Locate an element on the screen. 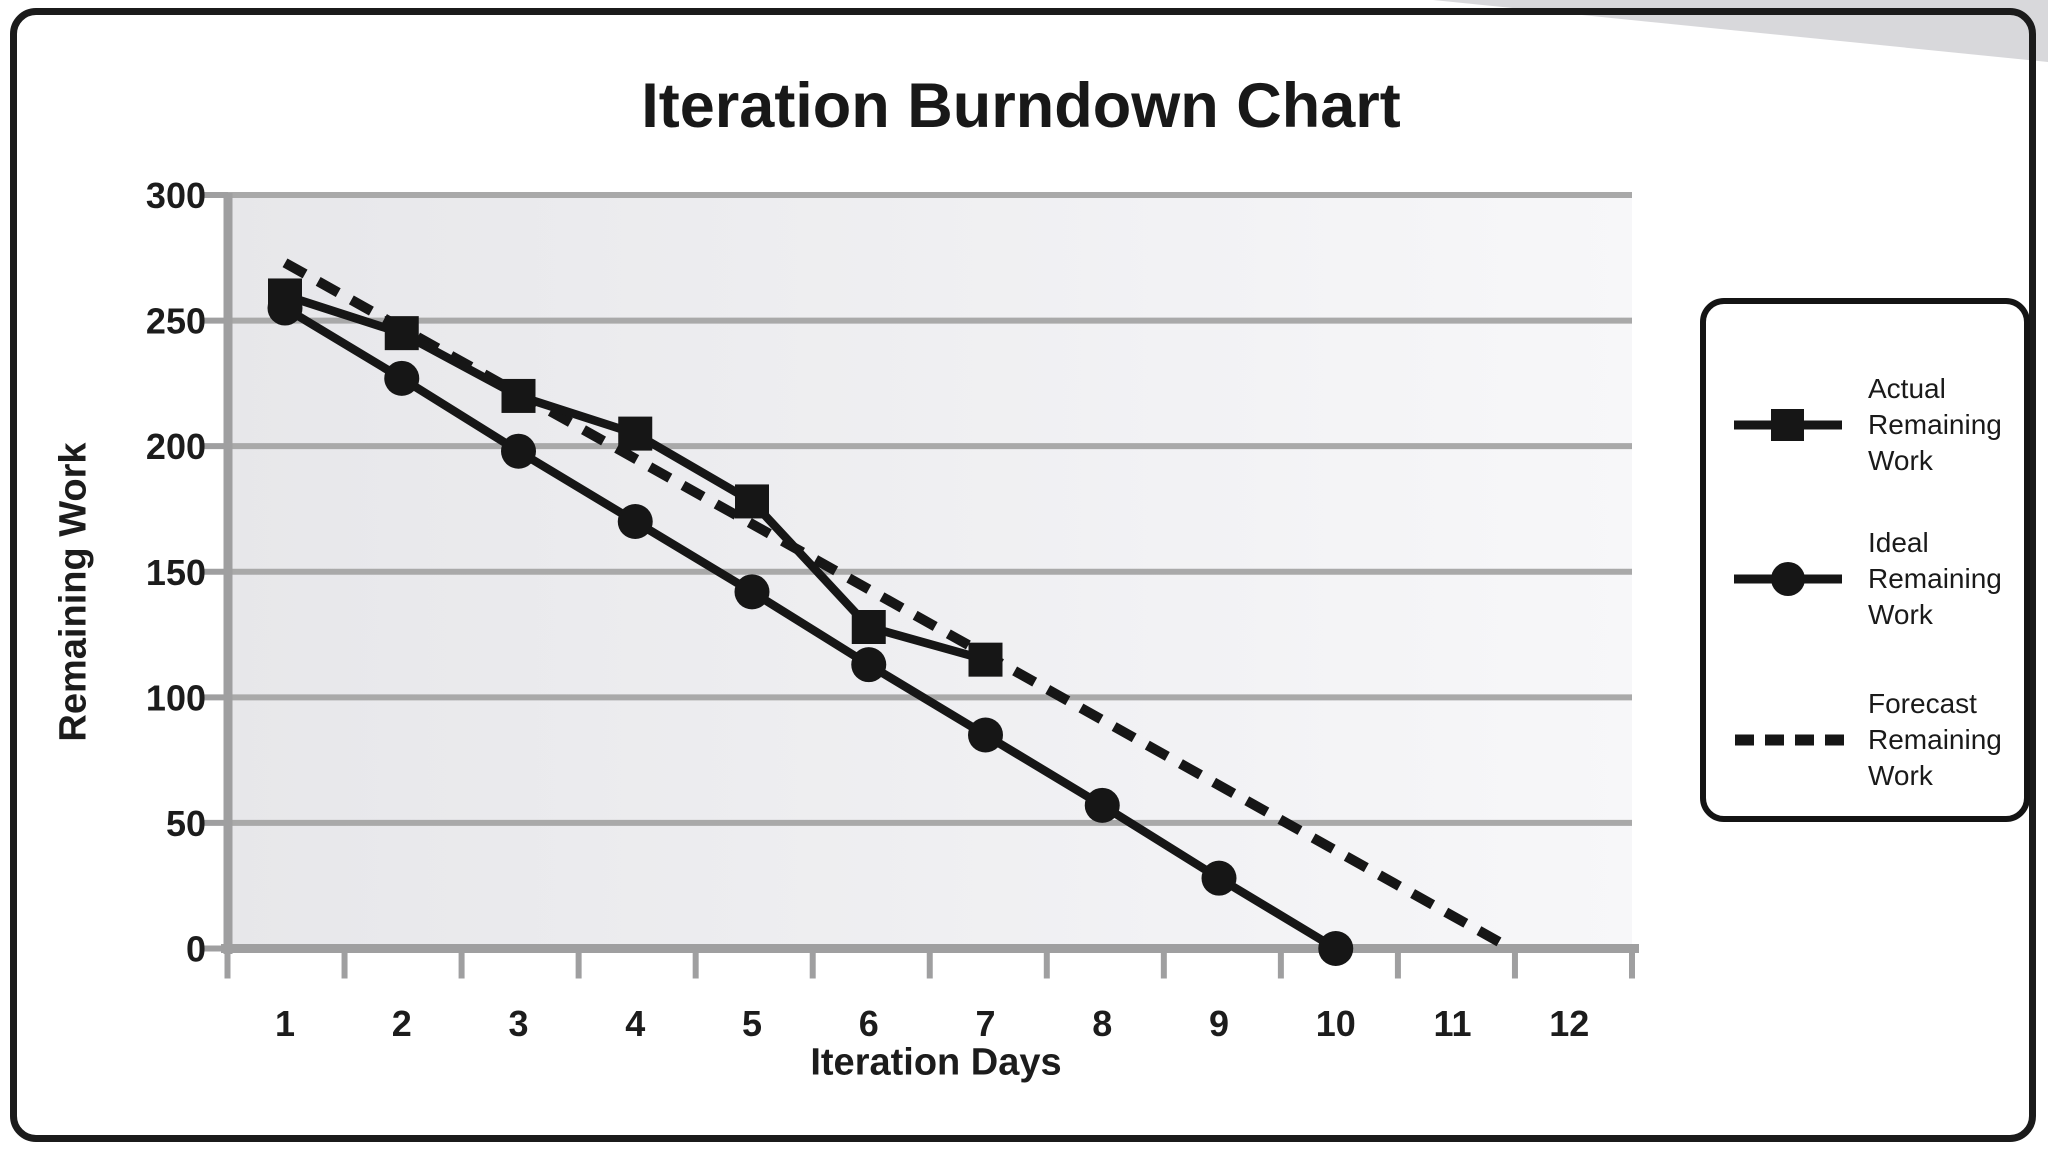  x-tick-labels: 1 2 3 4 5 6 7 8 9 10 11 12 is located at coordinates (932, 1023).